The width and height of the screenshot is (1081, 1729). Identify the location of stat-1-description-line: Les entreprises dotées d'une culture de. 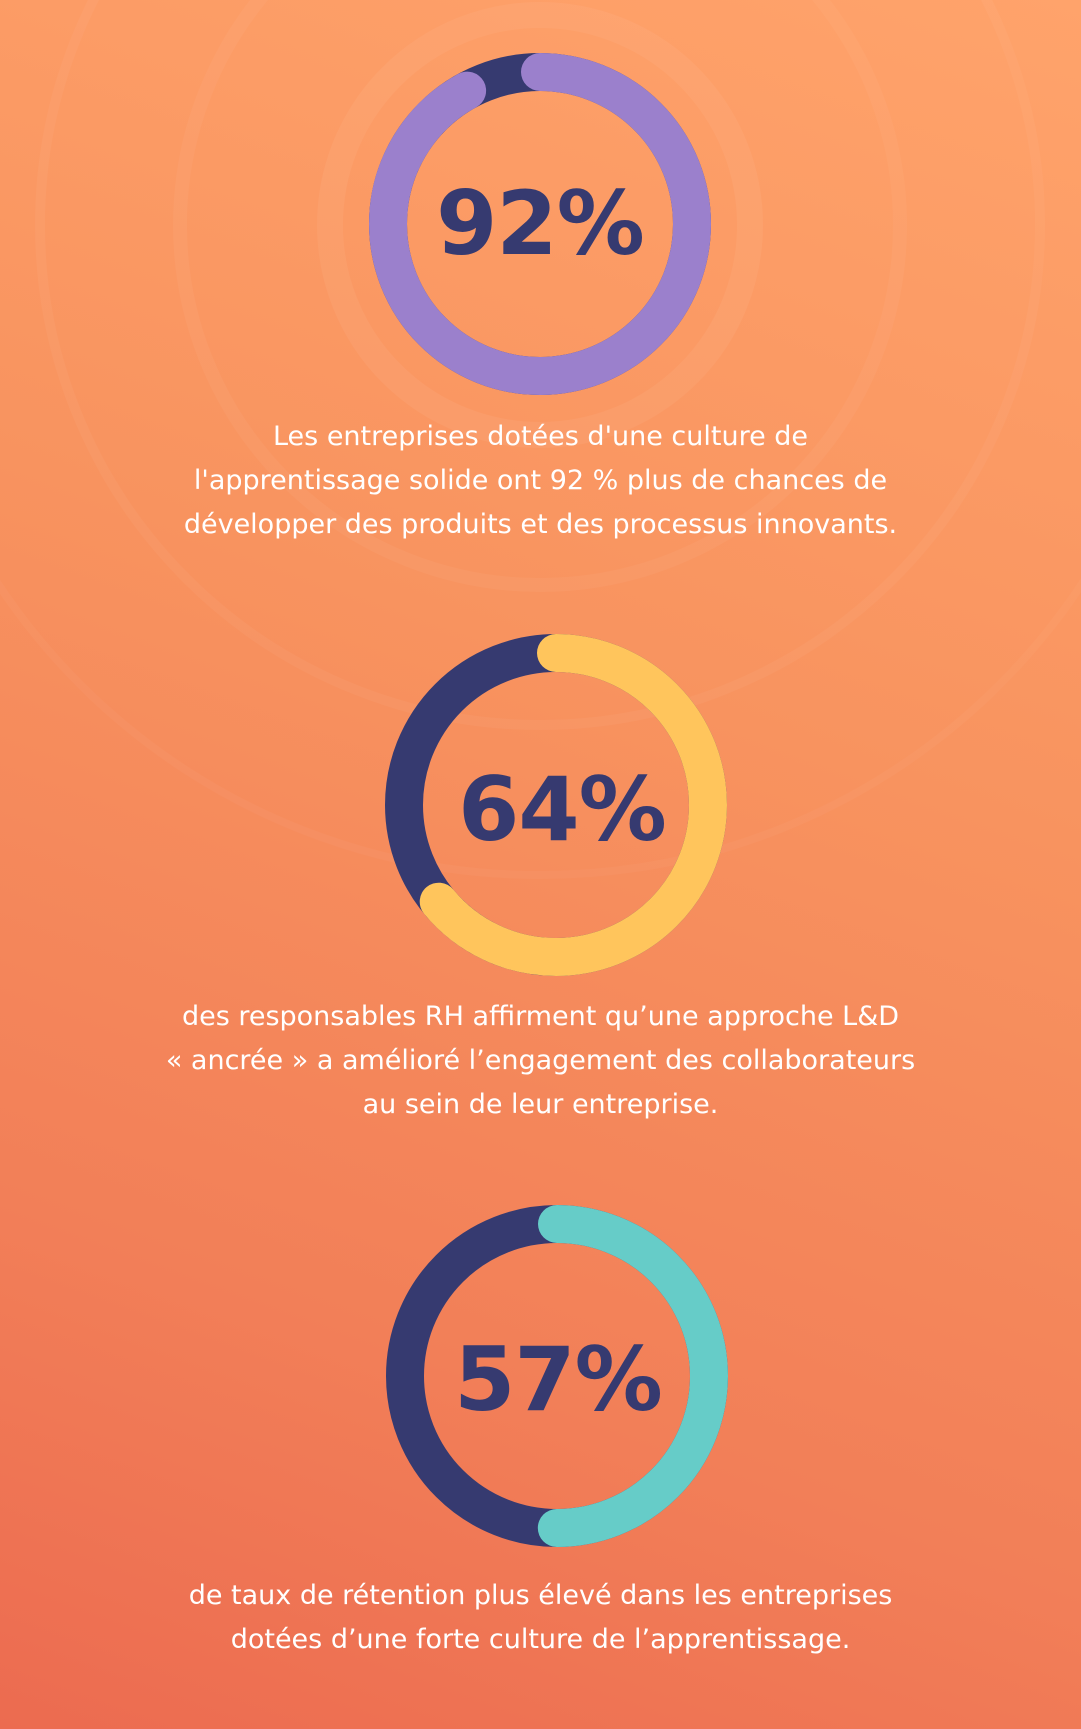
(540, 436).